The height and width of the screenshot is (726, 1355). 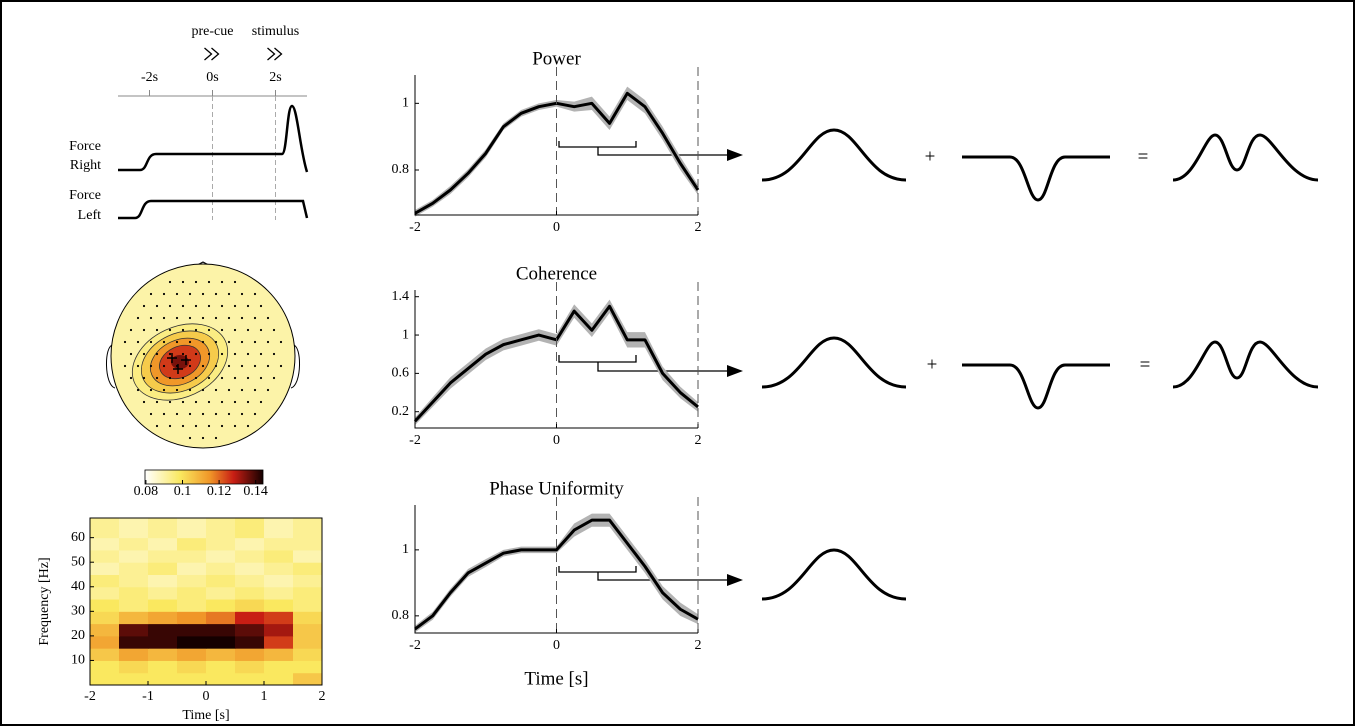 I want to click on trace-label: Right, so click(x=85, y=165).